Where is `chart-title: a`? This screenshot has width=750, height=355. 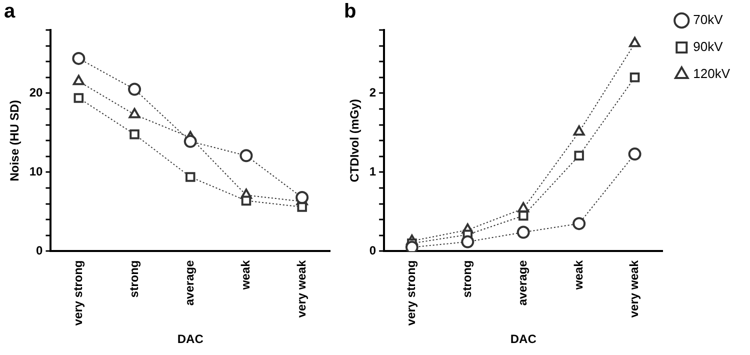 chart-title: a is located at coordinates (10, 11).